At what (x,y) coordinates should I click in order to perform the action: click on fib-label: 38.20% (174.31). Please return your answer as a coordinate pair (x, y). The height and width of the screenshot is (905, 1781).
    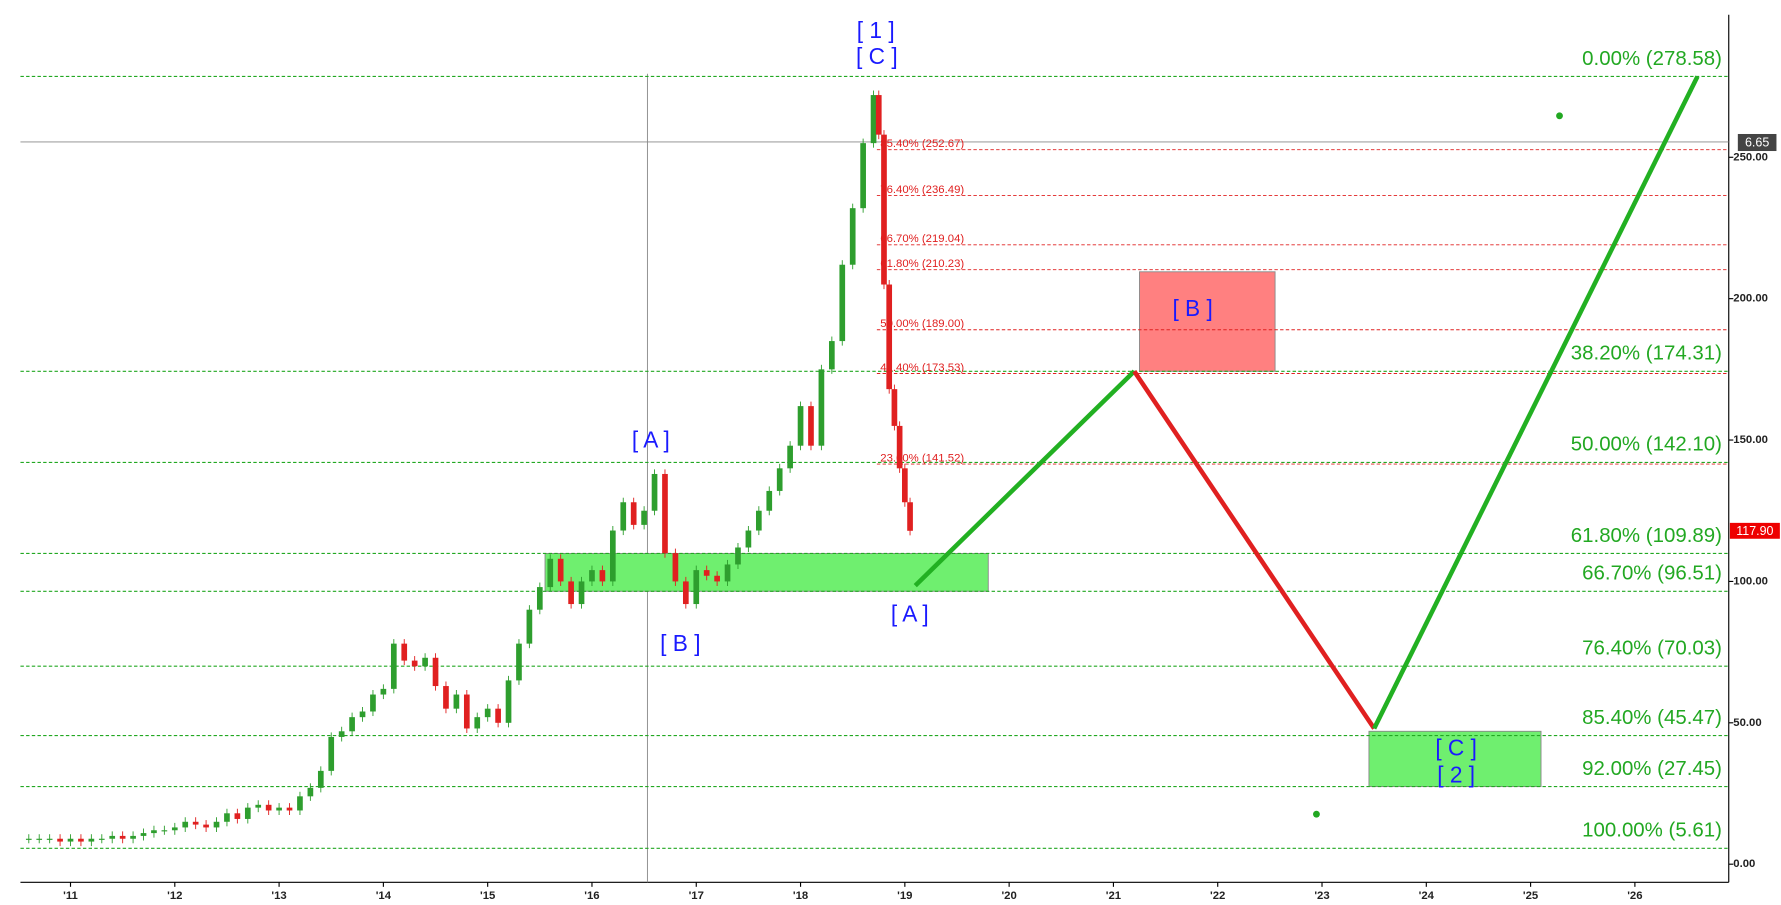
    Looking at the image, I should click on (1646, 353).